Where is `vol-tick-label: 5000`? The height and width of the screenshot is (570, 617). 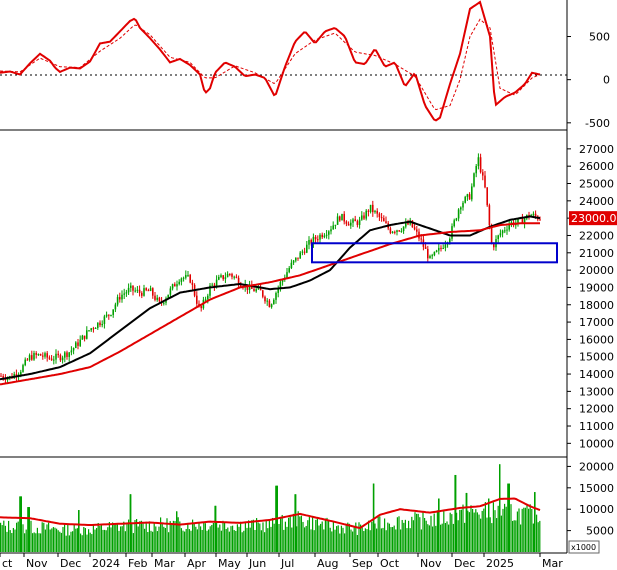 vol-tick-label: 5000 is located at coordinates (600, 531).